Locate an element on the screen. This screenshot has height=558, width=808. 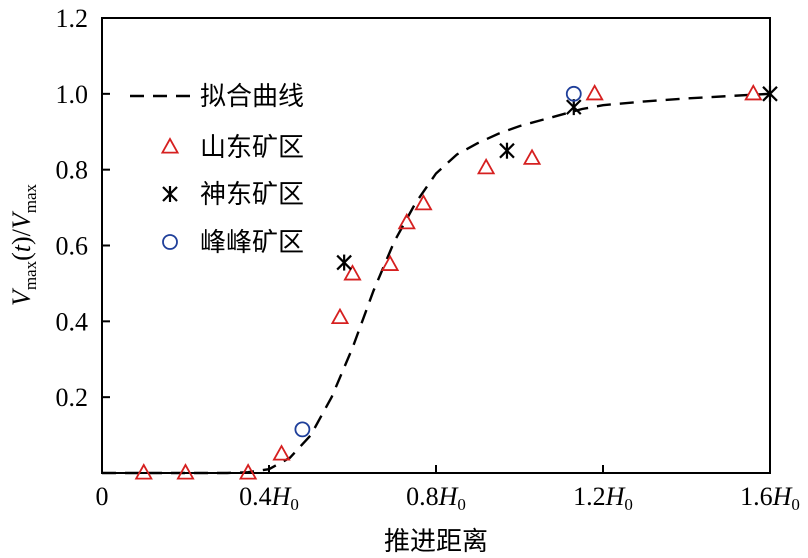
x-tick-label: 0.4H0 is located at coordinates (269, 498).